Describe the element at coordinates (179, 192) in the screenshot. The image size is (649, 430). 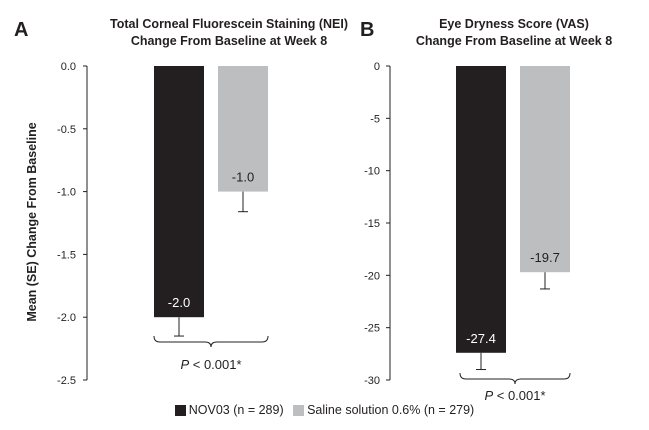
I see `panel-a-bar-nov03` at that location.